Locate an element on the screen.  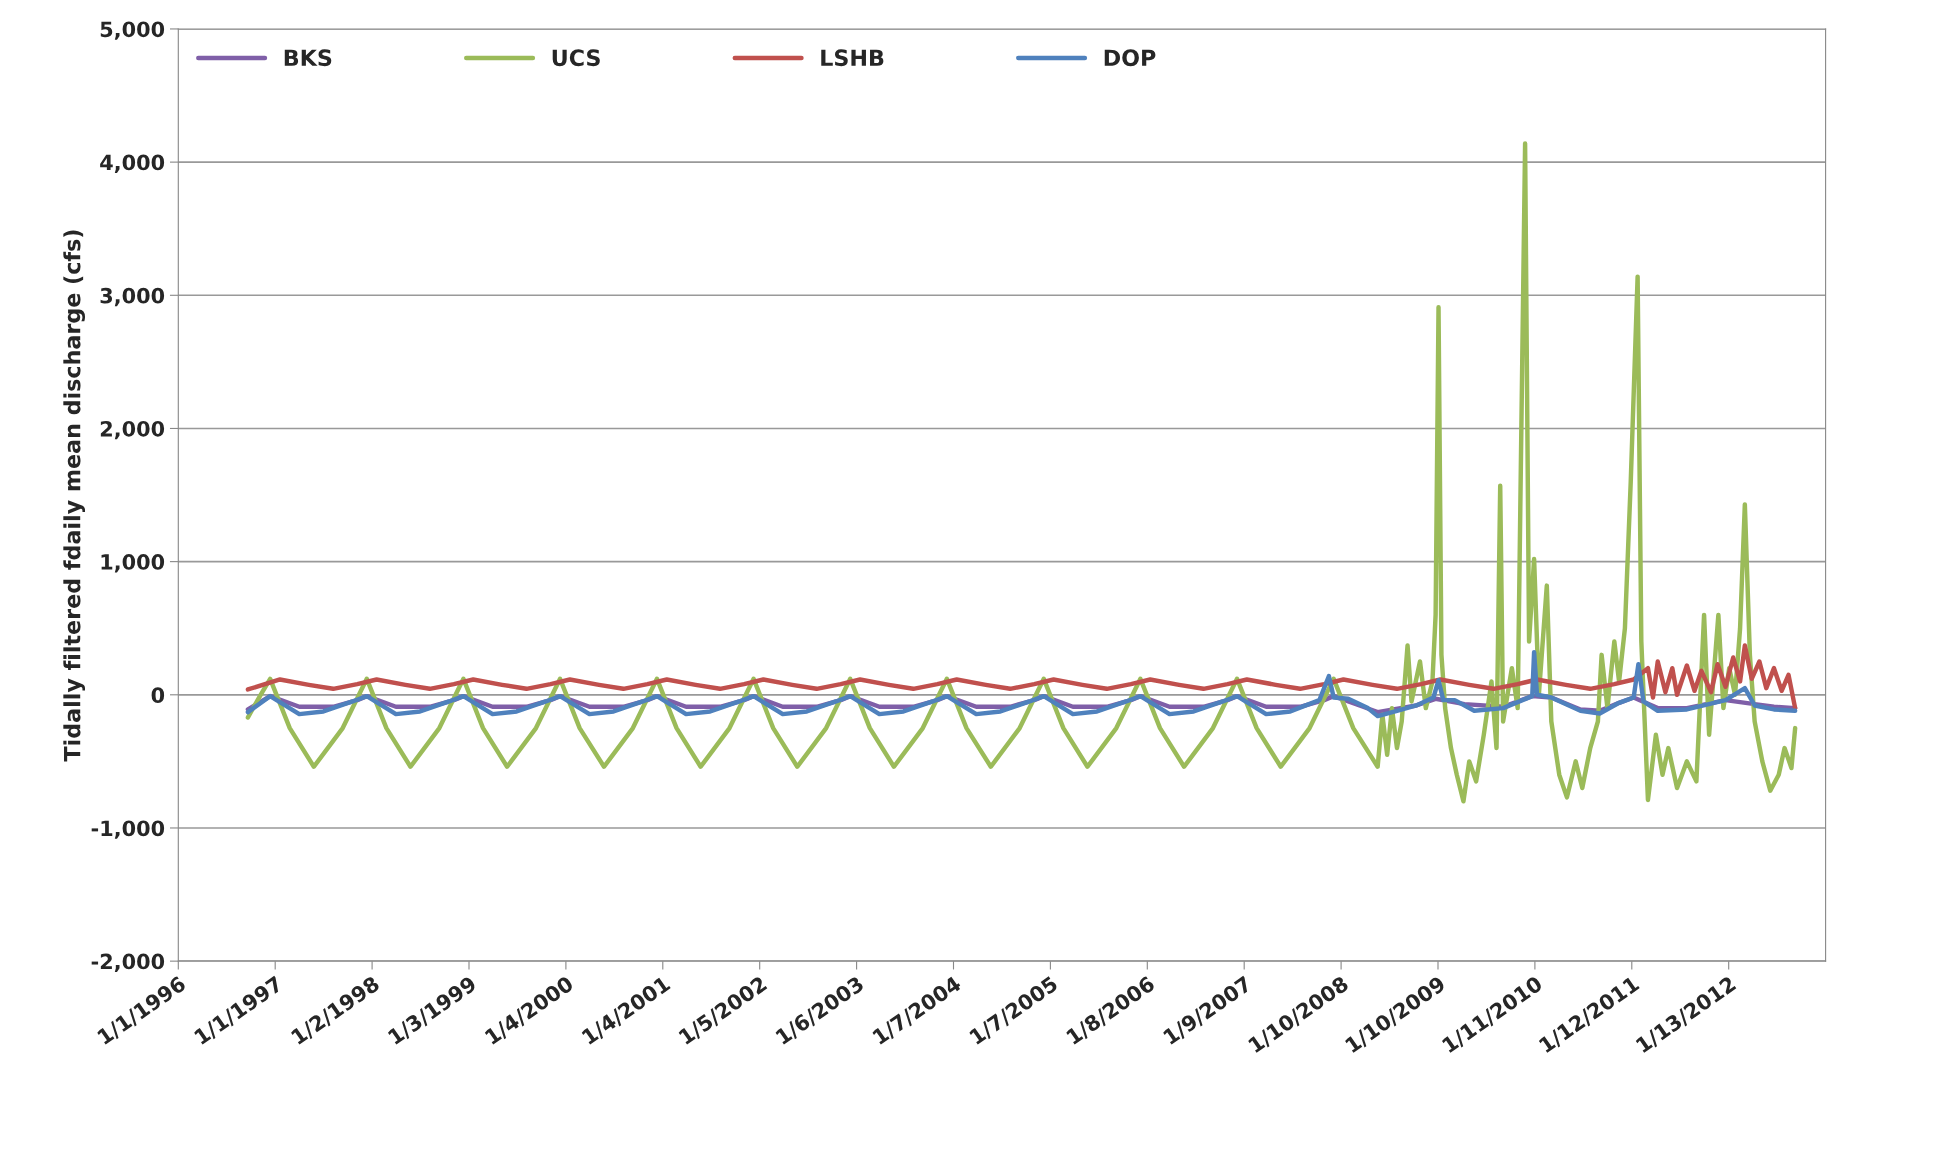
legend-label: UCS is located at coordinates (576, 58).